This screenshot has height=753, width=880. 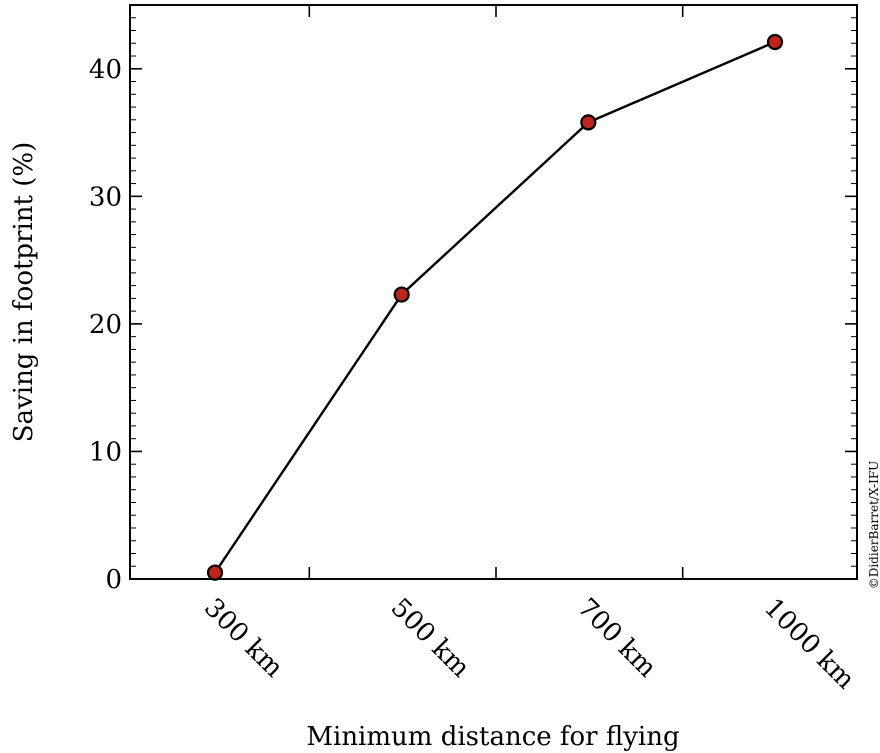 I want to click on y-tick-labels: 0 10 20 30 40, so click(x=105, y=325).